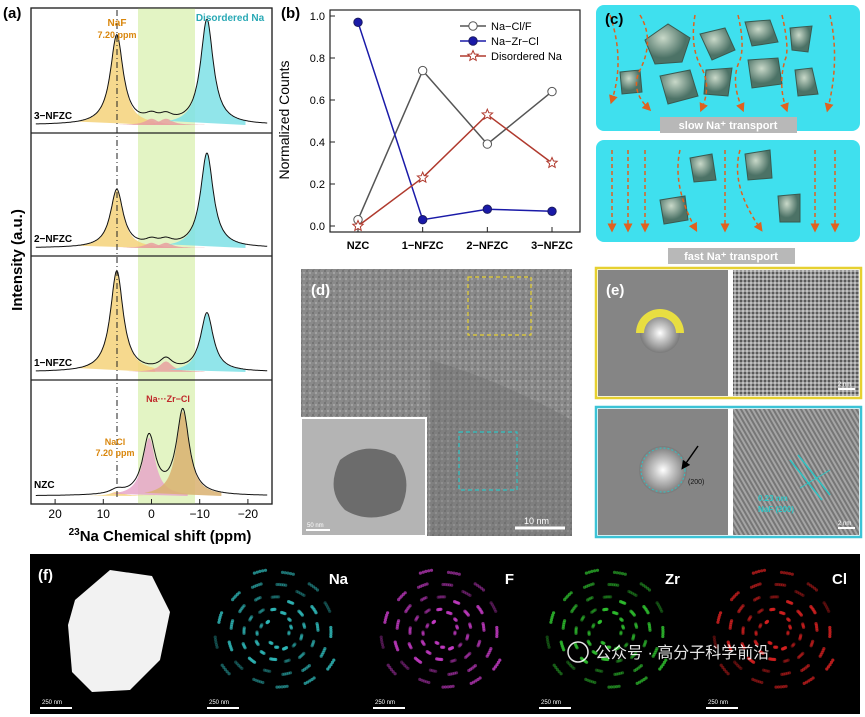  What do you see at coordinates (115, 442) in the screenshot?
I see `nacl-annotation: NaCl` at bounding box center [115, 442].